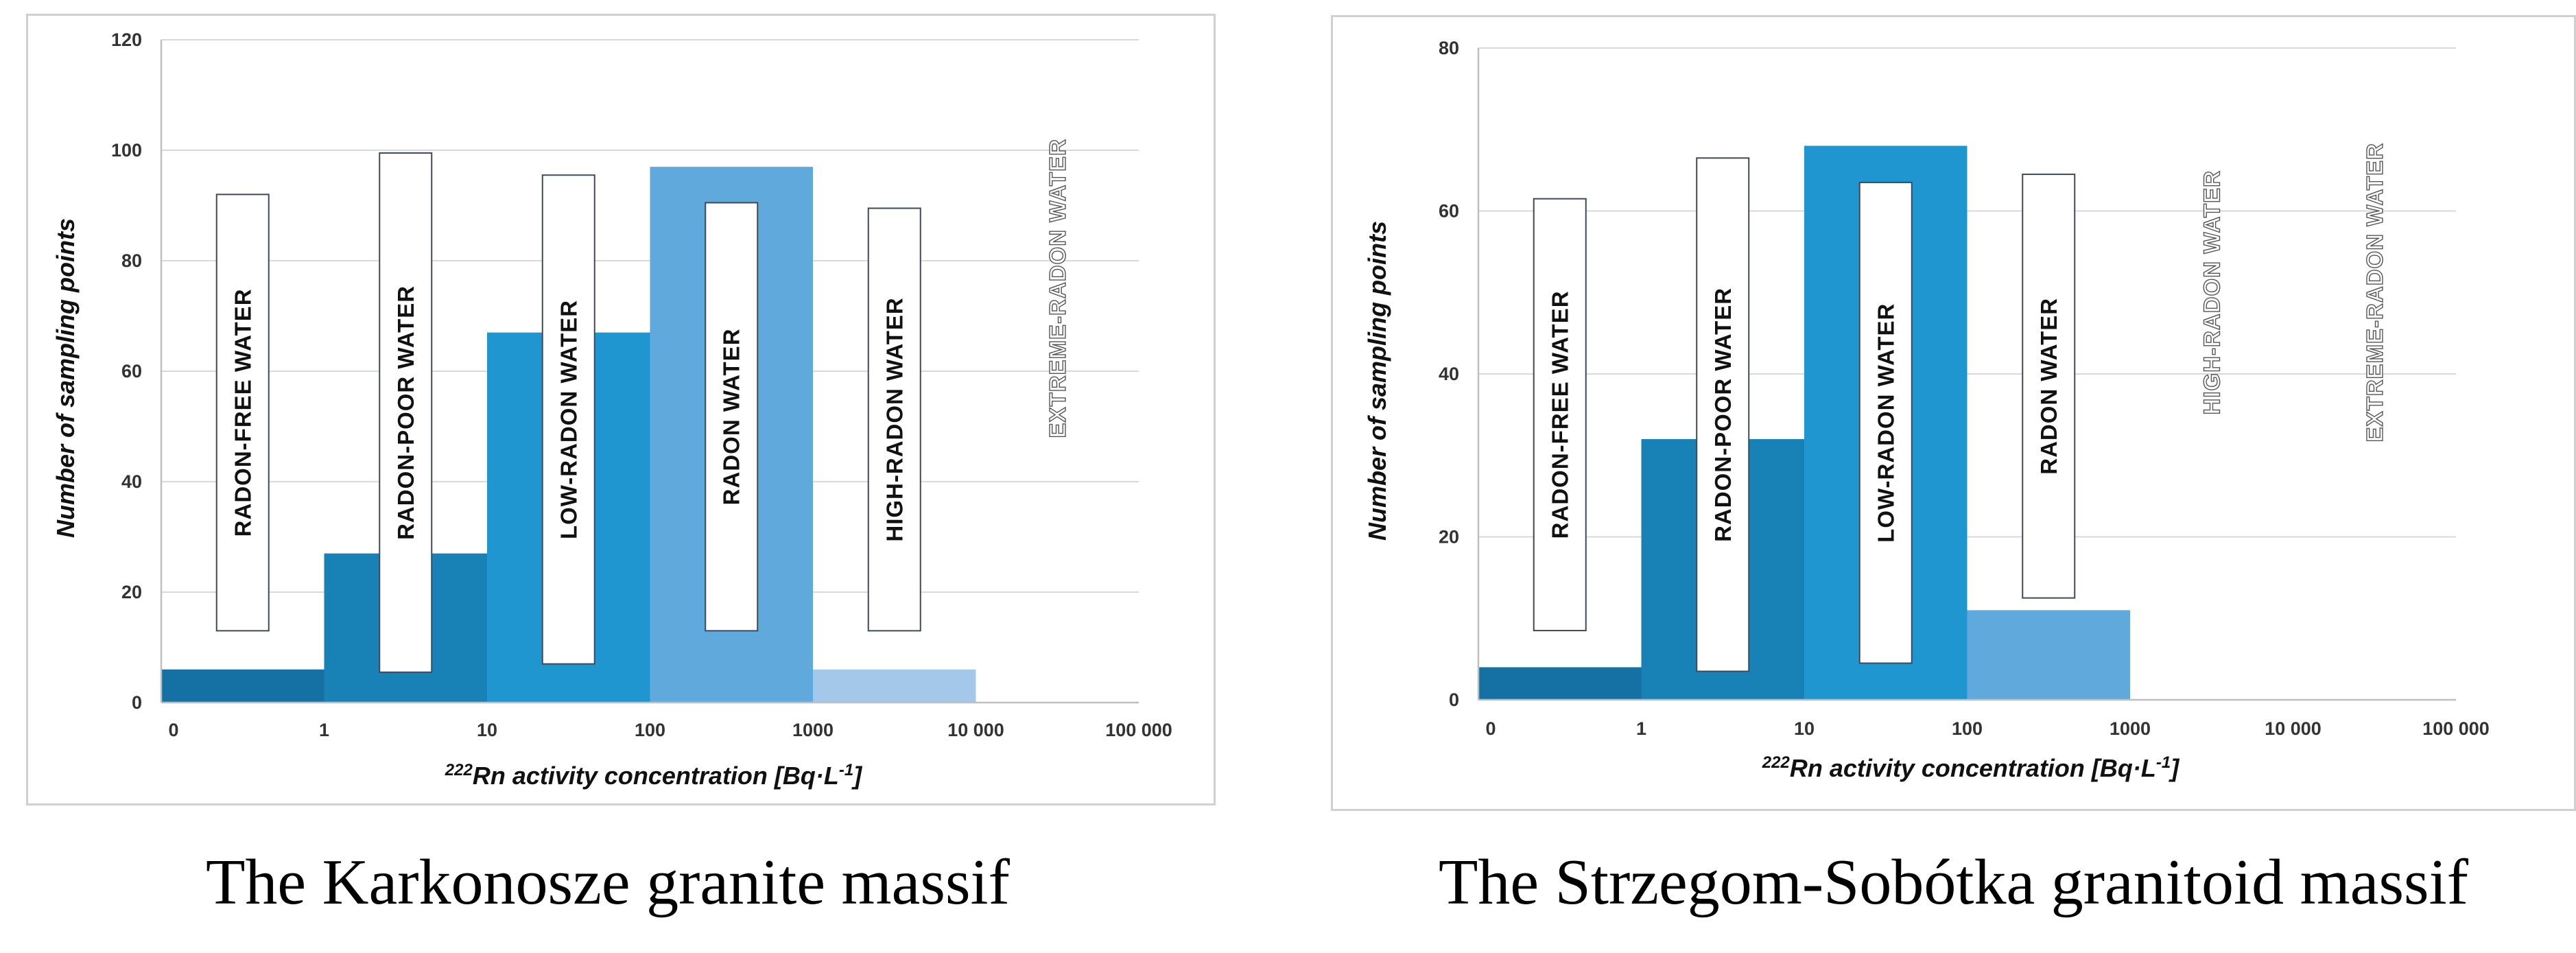 The height and width of the screenshot is (953, 2576). I want to click on y-tick-label: 120, so click(126, 40).